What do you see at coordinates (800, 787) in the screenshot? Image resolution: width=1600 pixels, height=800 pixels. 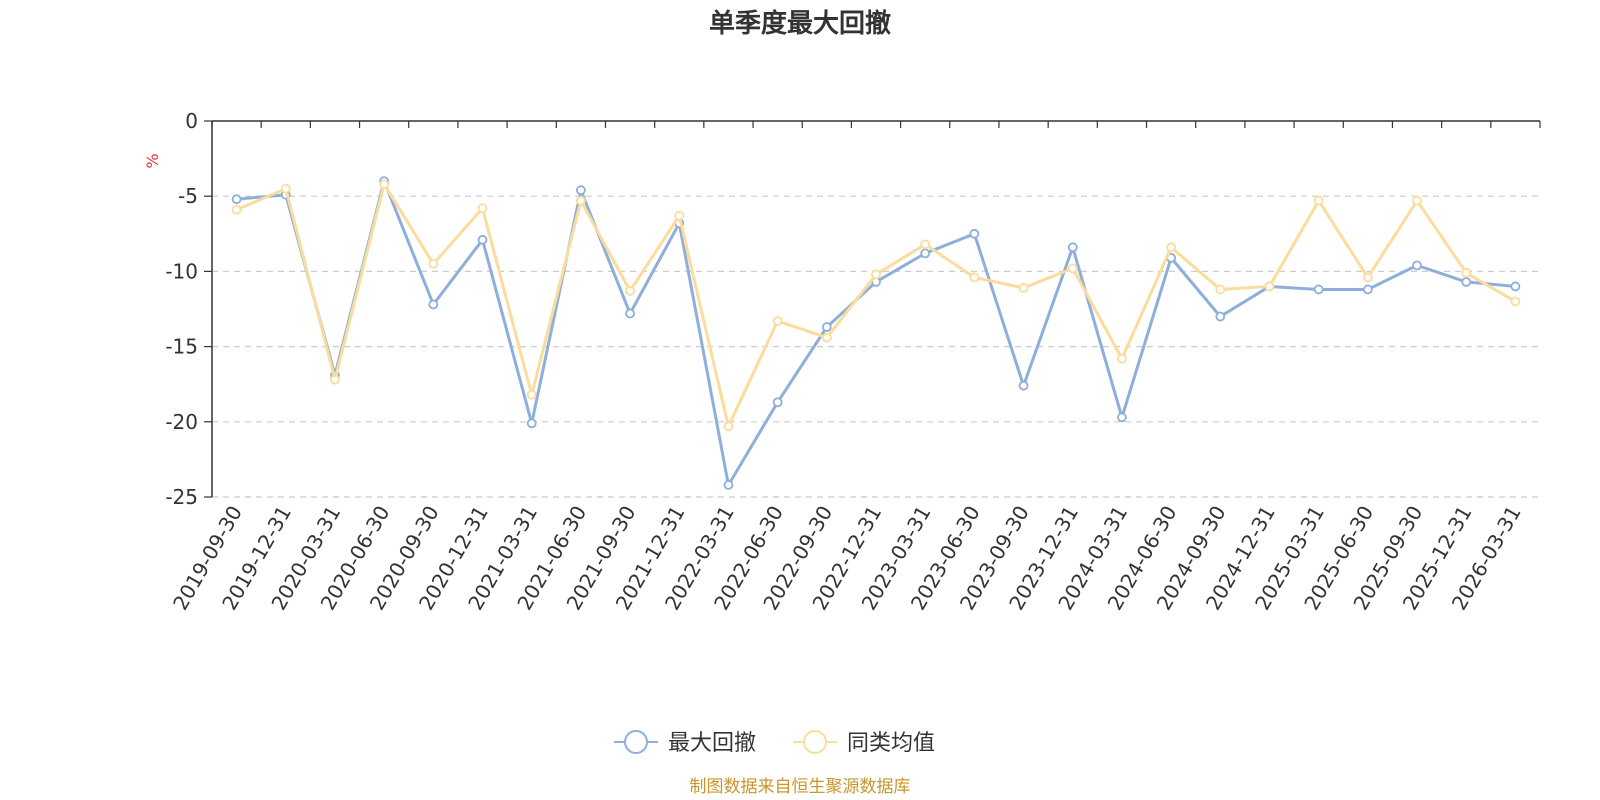 I see `data-source-note: 制图数据来自恒生聚源数据库` at bounding box center [800, 787].